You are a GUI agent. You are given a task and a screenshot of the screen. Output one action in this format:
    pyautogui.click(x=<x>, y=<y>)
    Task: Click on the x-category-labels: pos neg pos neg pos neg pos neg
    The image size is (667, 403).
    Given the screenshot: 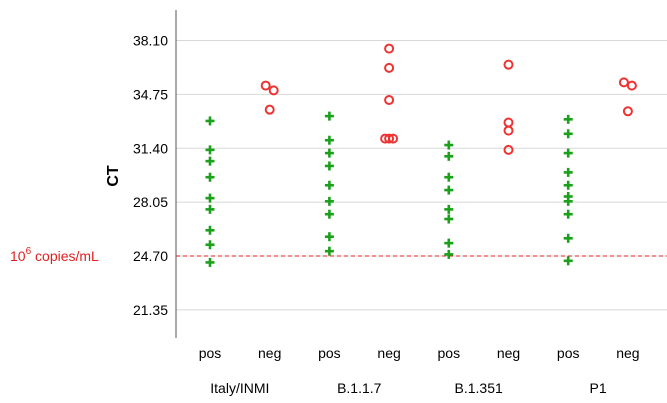 What is the action you would take?
    pyautogui.click(x=419, y=353)
    